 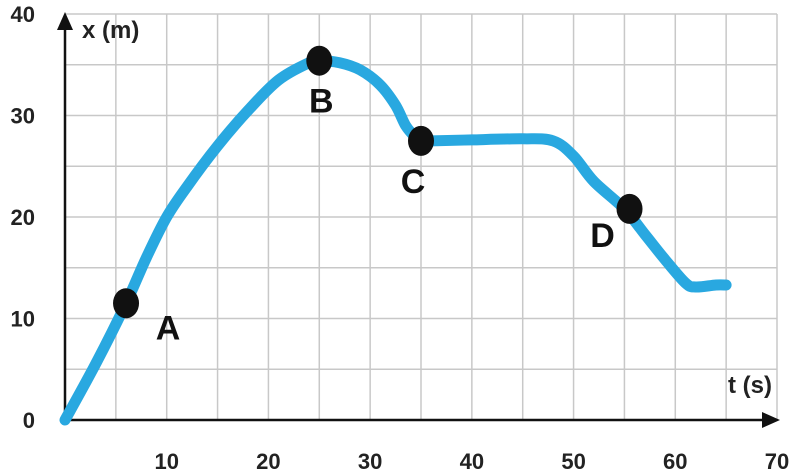 What do you see at coordinates (166, 461) in the screenshot?
I see `x-tick-label: 10` at bounding box center [166, 461].